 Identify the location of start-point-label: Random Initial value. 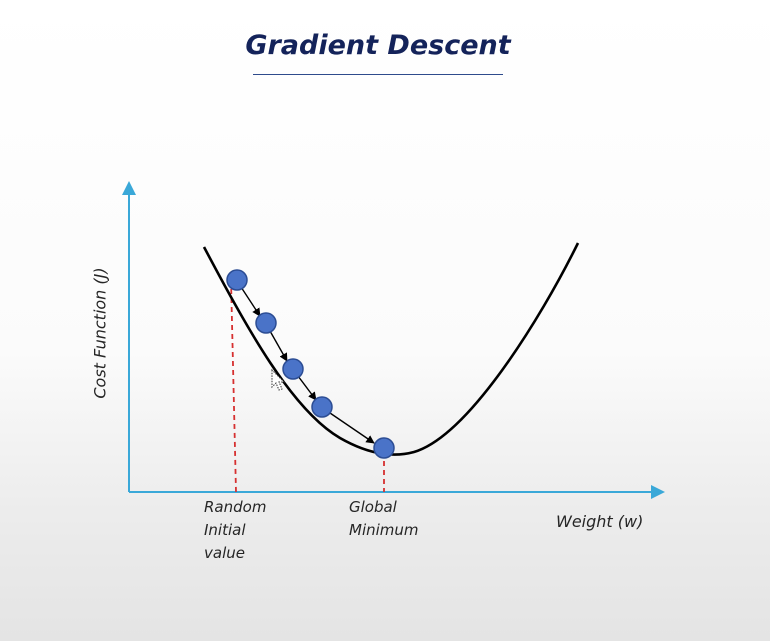
(235, 530).